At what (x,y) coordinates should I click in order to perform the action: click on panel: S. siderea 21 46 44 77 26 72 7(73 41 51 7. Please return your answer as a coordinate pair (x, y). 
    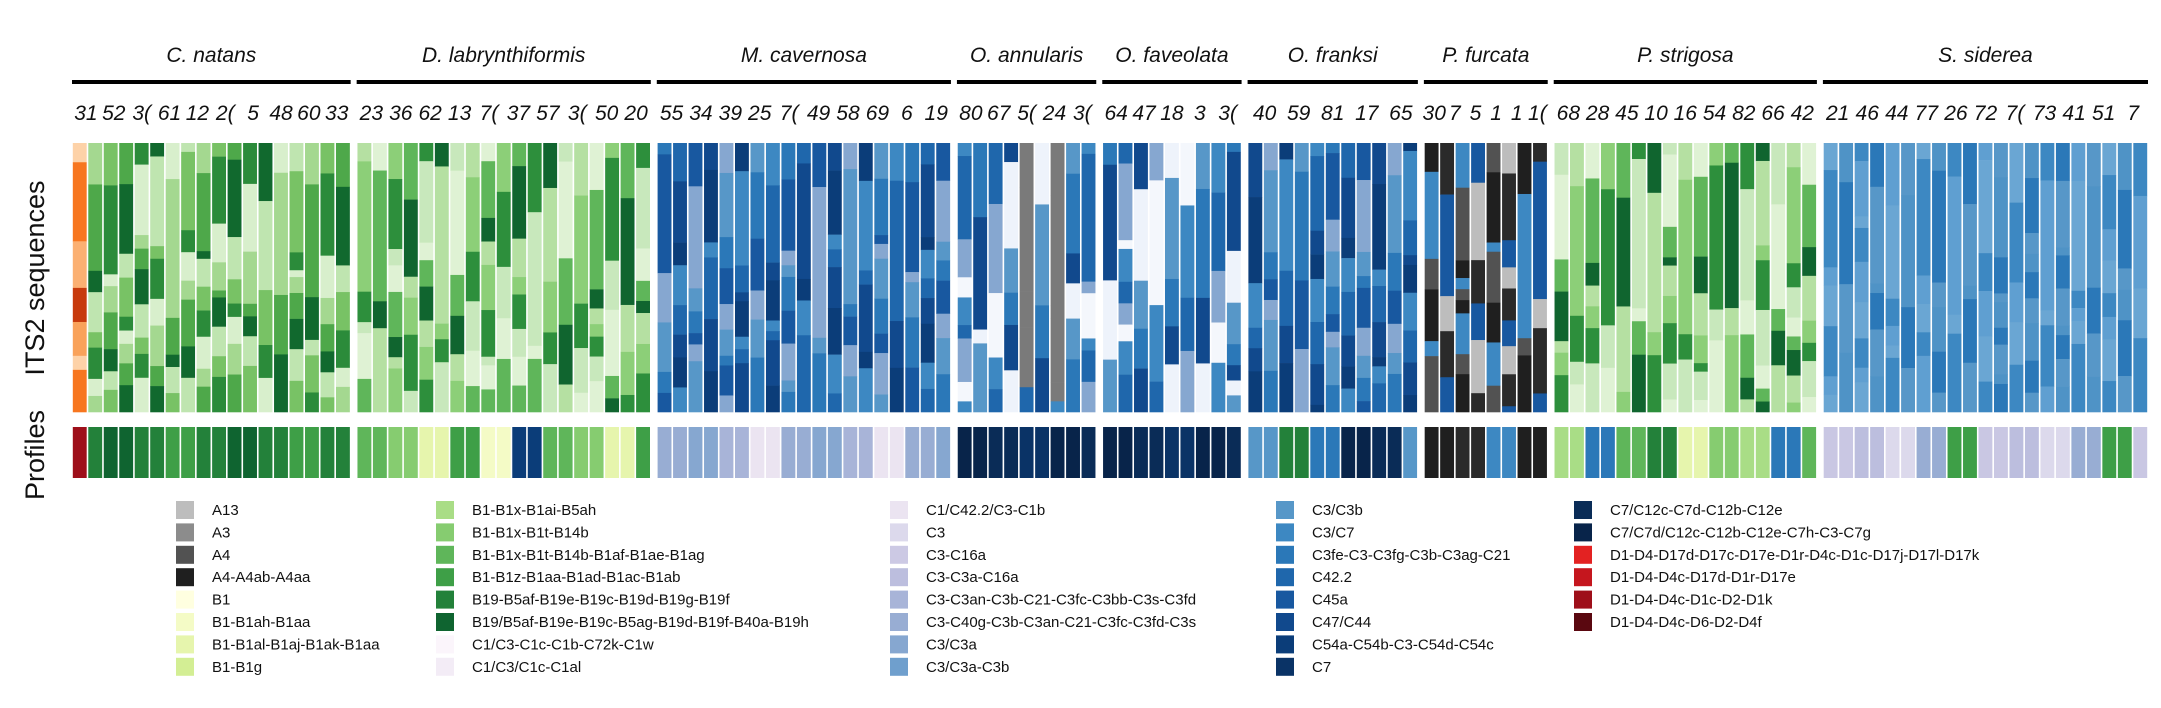
    Looking at the image, I should click on (1985, 261).